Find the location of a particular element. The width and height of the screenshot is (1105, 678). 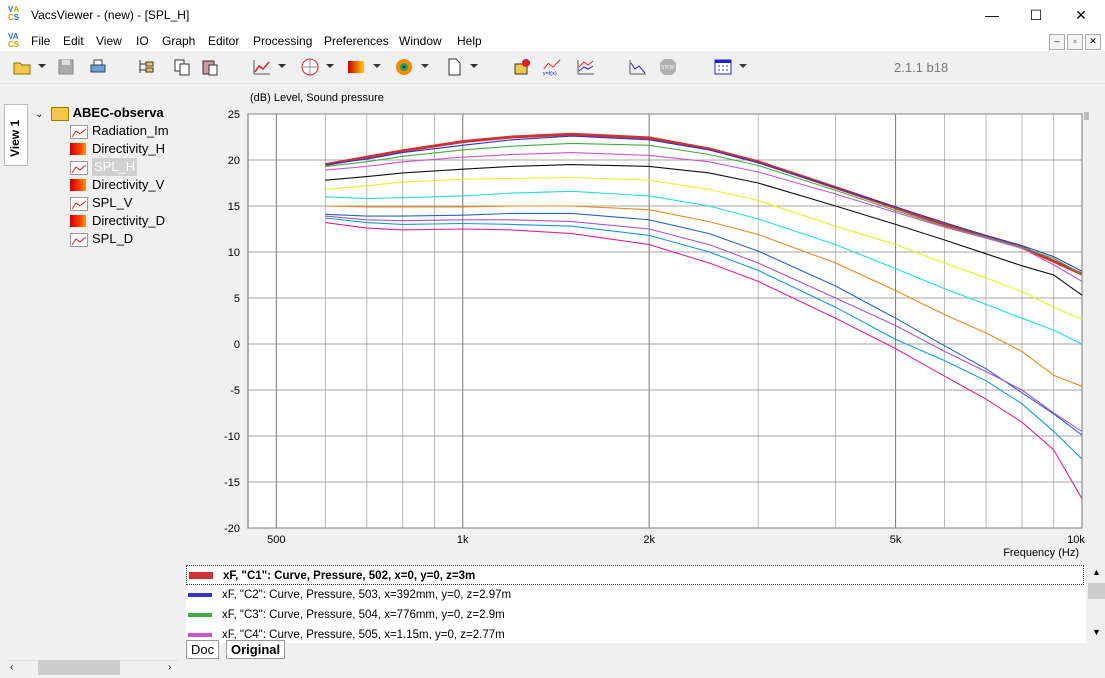

tree-item-label: SPL_D is located at coordinates (113, 238).